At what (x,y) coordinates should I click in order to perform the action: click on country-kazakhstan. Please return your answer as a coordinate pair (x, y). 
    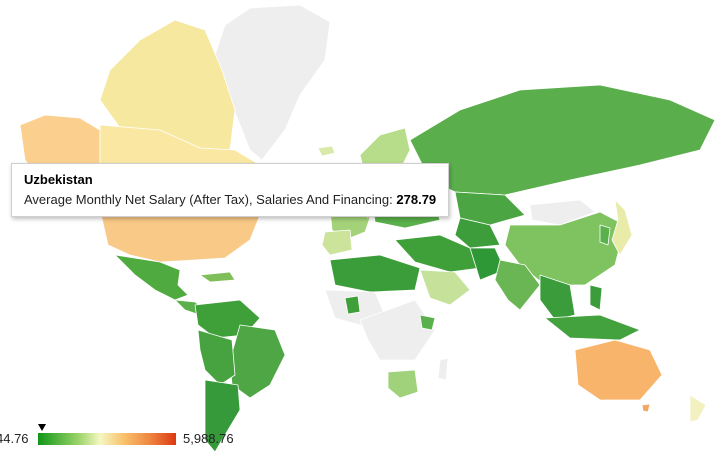
    Looking at the image, I should click on (490, 208).